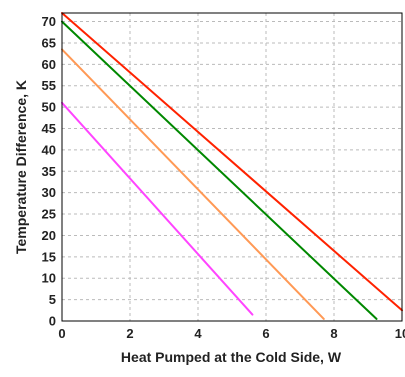  What do you see at coordinates (49, 256) in the screenshot?
I see `y-tick-label: 15` at bounding box center [49, 256].